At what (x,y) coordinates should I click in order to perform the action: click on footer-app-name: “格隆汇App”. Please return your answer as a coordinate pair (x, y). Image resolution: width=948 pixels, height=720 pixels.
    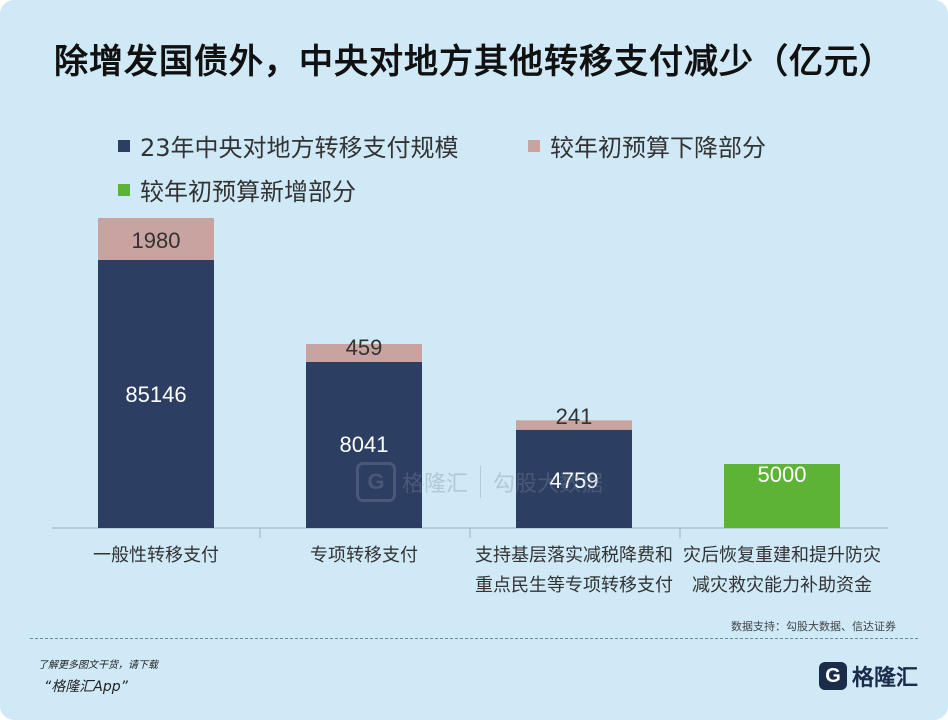
    Looking at the image, I should click on (86, 687).